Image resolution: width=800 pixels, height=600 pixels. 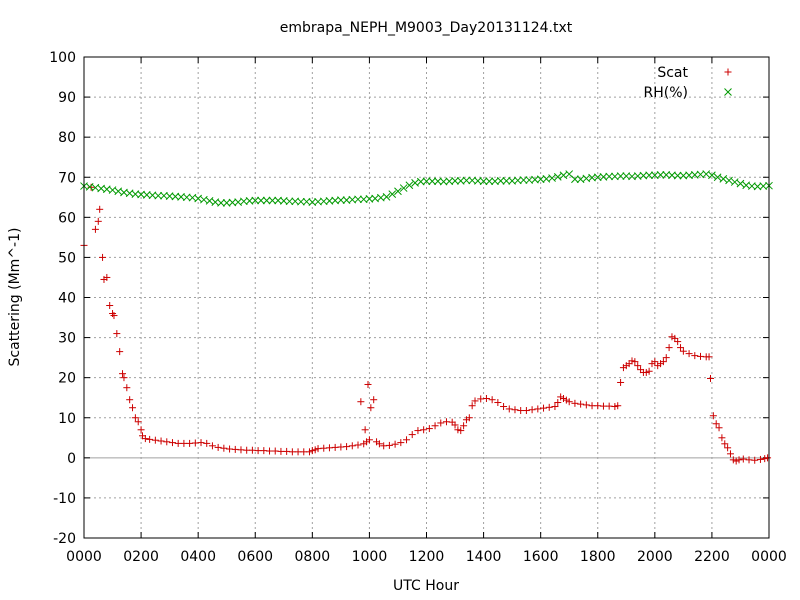 What do you see at coordinates (541, 557) in the screenshot?
I see `x-tick-label: 1600` at bounding box center [541, 557].